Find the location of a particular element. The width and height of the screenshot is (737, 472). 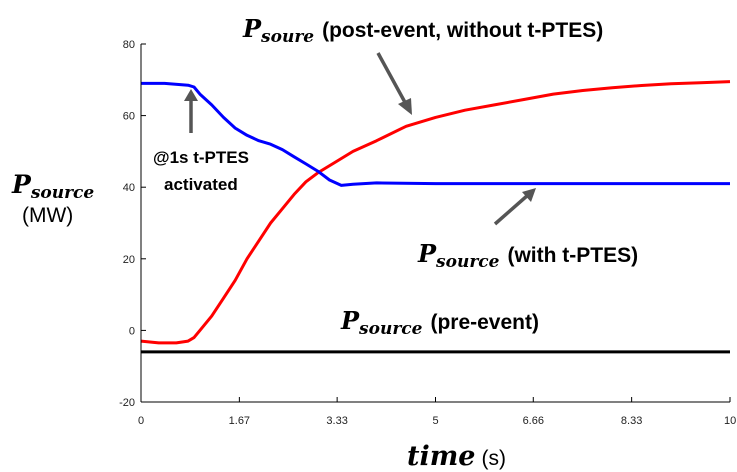

annotation-post-event-subscript: soure is located at coordinates (287, 37).